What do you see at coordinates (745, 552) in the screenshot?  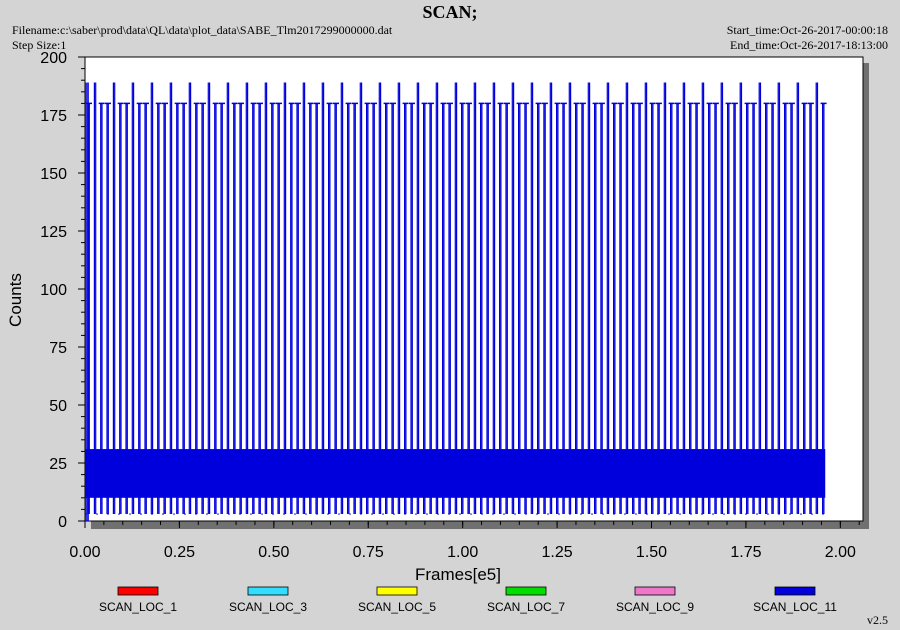 I see `x-tick-label: 1.75` at bounding box center [745, 552].